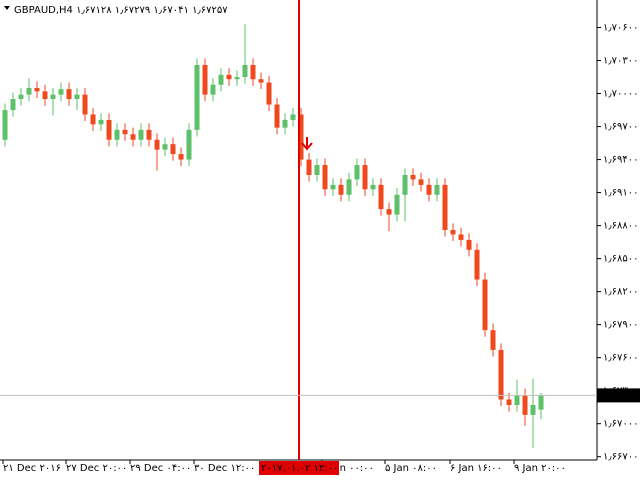 This screenshot has height=480, width=640. What do you see at coordinates (411, 468) in the screenshot?
I see `x-tick-label: ۵ Jan ۰۸:۰۰` at bounding box center [411, 468].